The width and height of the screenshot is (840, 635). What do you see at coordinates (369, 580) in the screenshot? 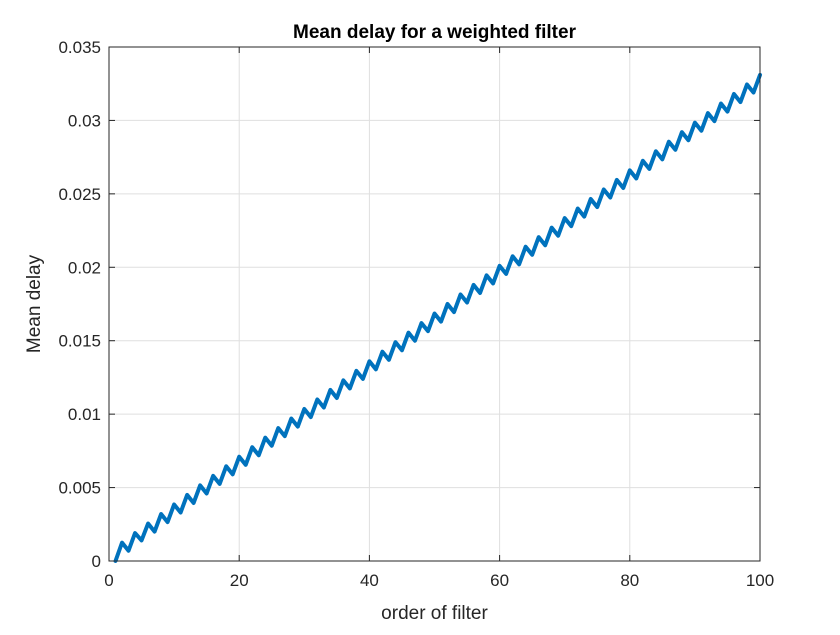
I see `x-tick-label: 40` at bounding box center [369, 580].